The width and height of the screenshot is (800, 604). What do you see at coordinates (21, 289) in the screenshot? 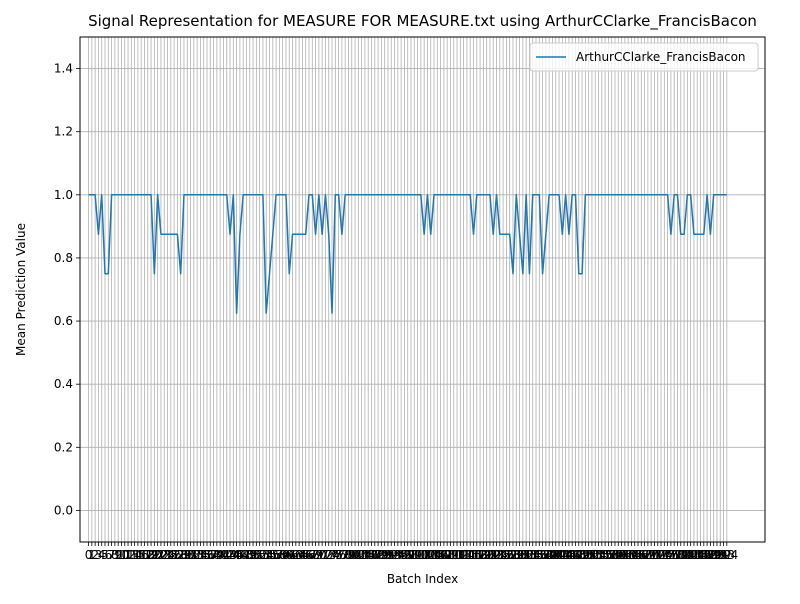
I see `y-axis-label: Mean Prediction Value` at bounding box center [21, 289].